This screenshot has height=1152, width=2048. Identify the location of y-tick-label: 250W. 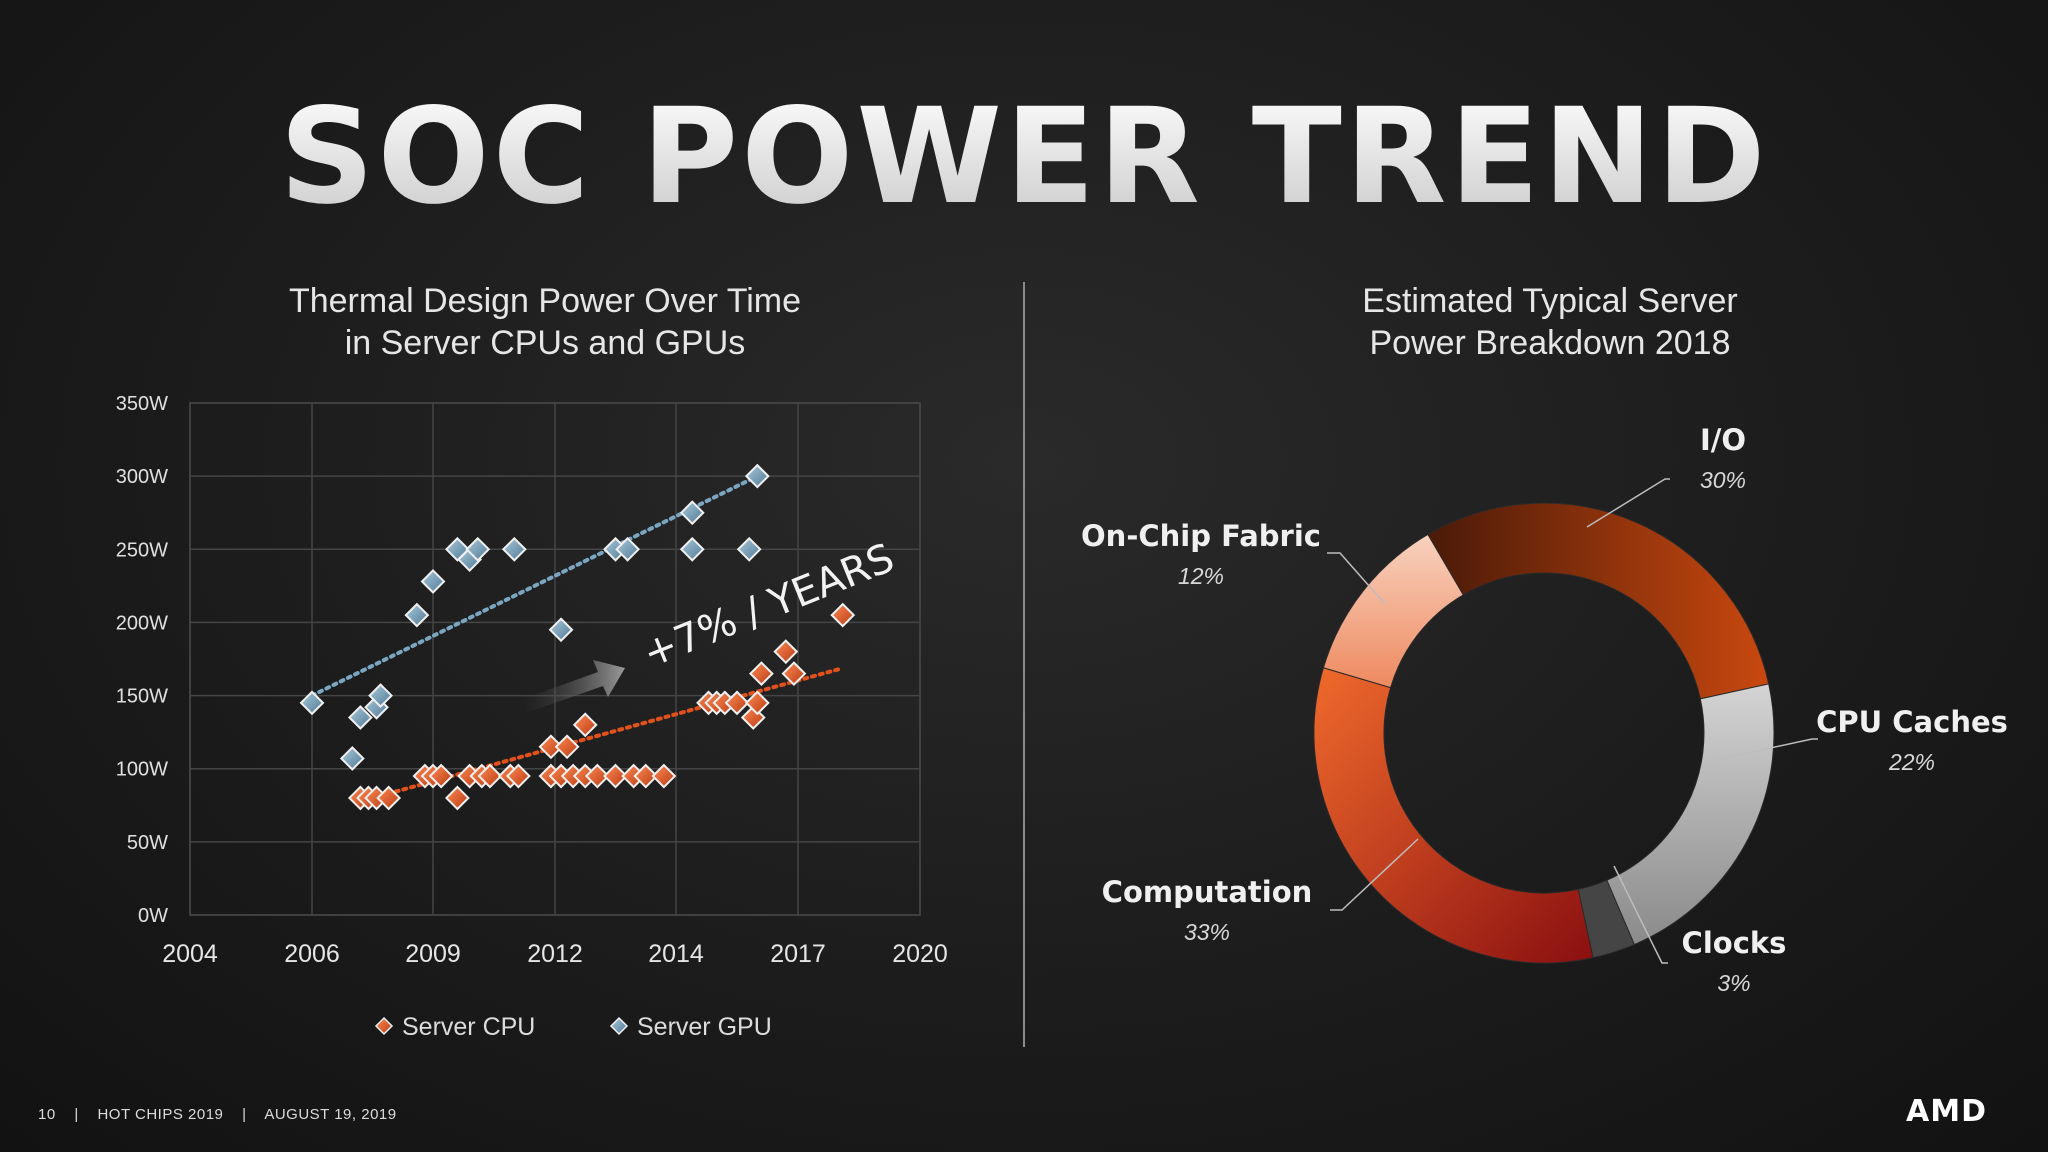
(142, 550).